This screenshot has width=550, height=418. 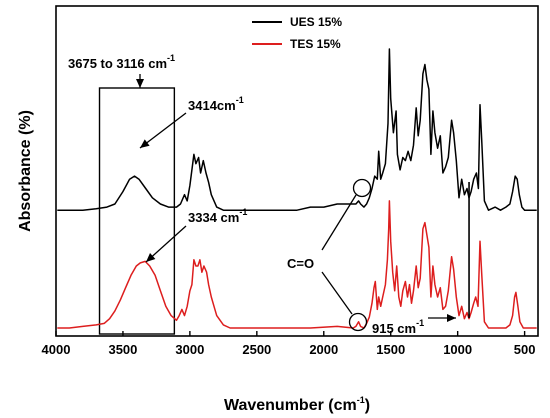 I want to click on x-ticks: 4000 3500 3000 2500 2000 1500 1000 500, so click(x=289, y=344).